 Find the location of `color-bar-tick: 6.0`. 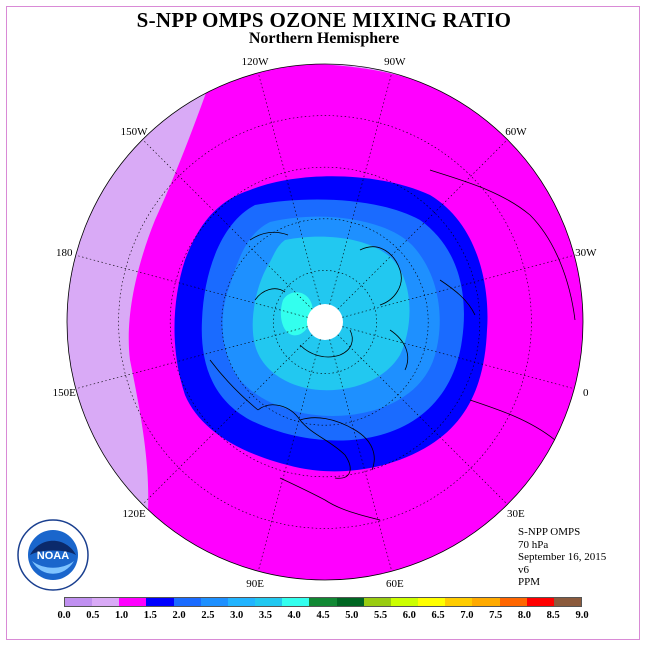

color-bar-tick: 6.0 is located at coordinates (409, 615).